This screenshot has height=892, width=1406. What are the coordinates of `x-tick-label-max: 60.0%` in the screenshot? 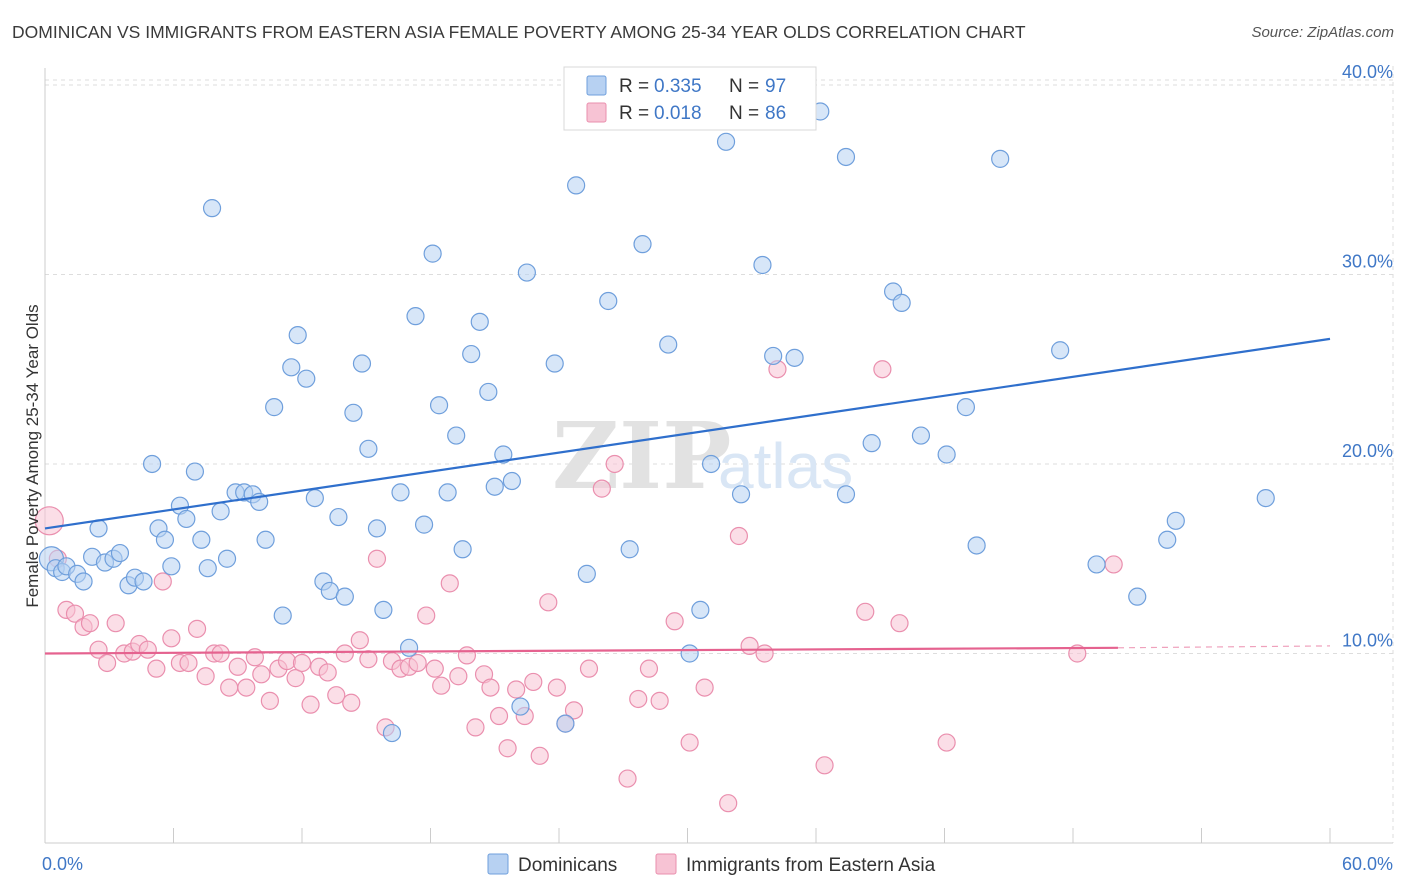 It's located at (1367, 864).